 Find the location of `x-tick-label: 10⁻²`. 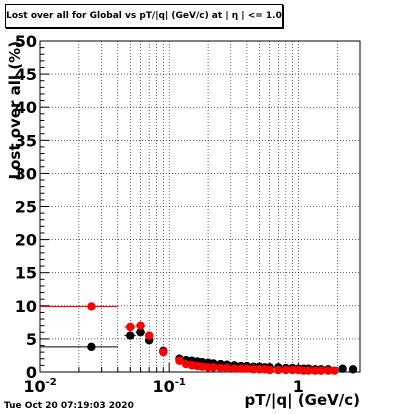

x-tick-label: 10⁻² is located at coordinates (39, 386).